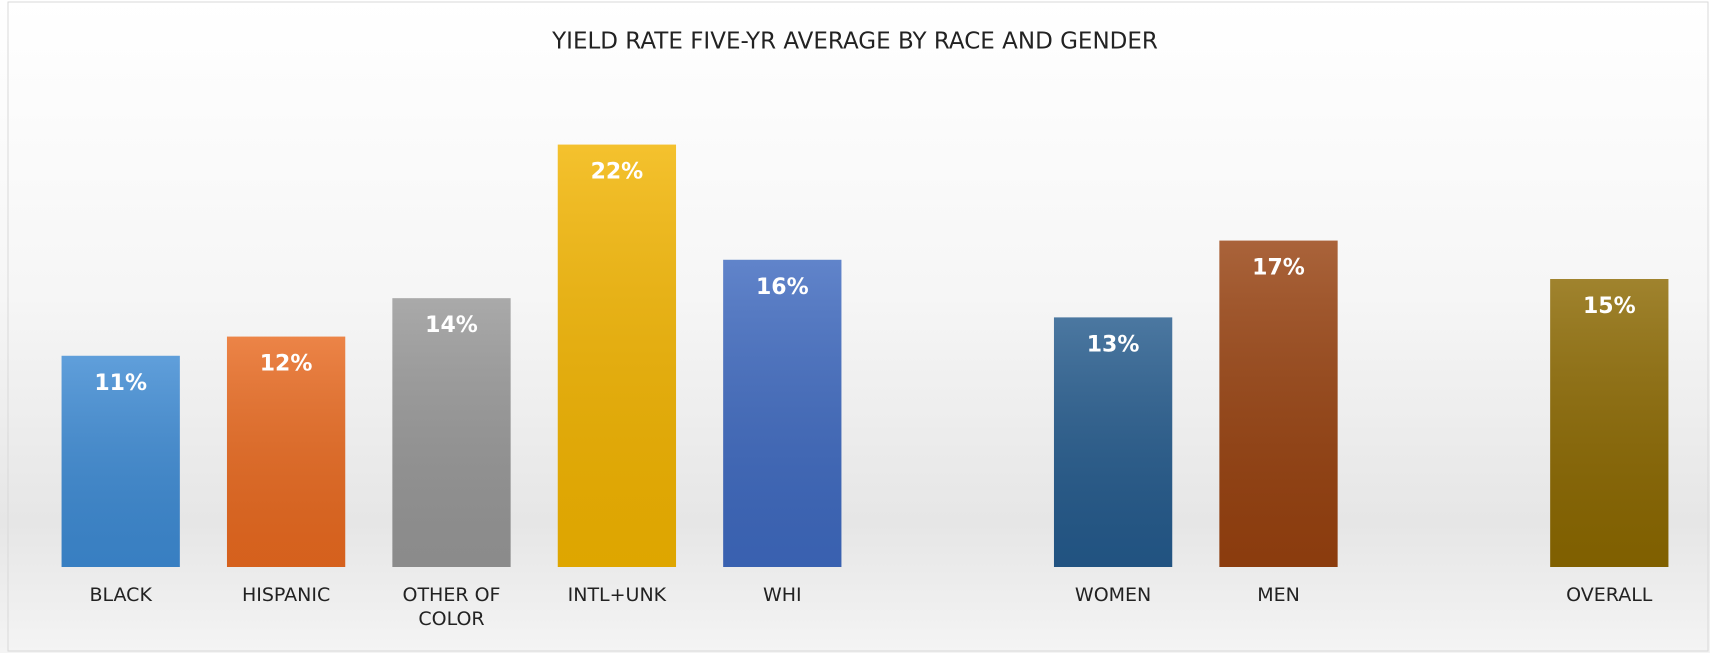 The image size is (1710, 653). Describe the element at coordinates (1609, 306) in the screenshot. I see `data-label: 15%` at that location.